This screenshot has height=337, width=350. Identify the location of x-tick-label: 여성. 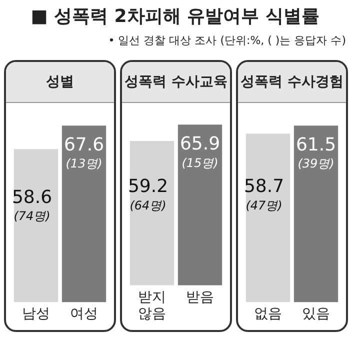
(84, 314).